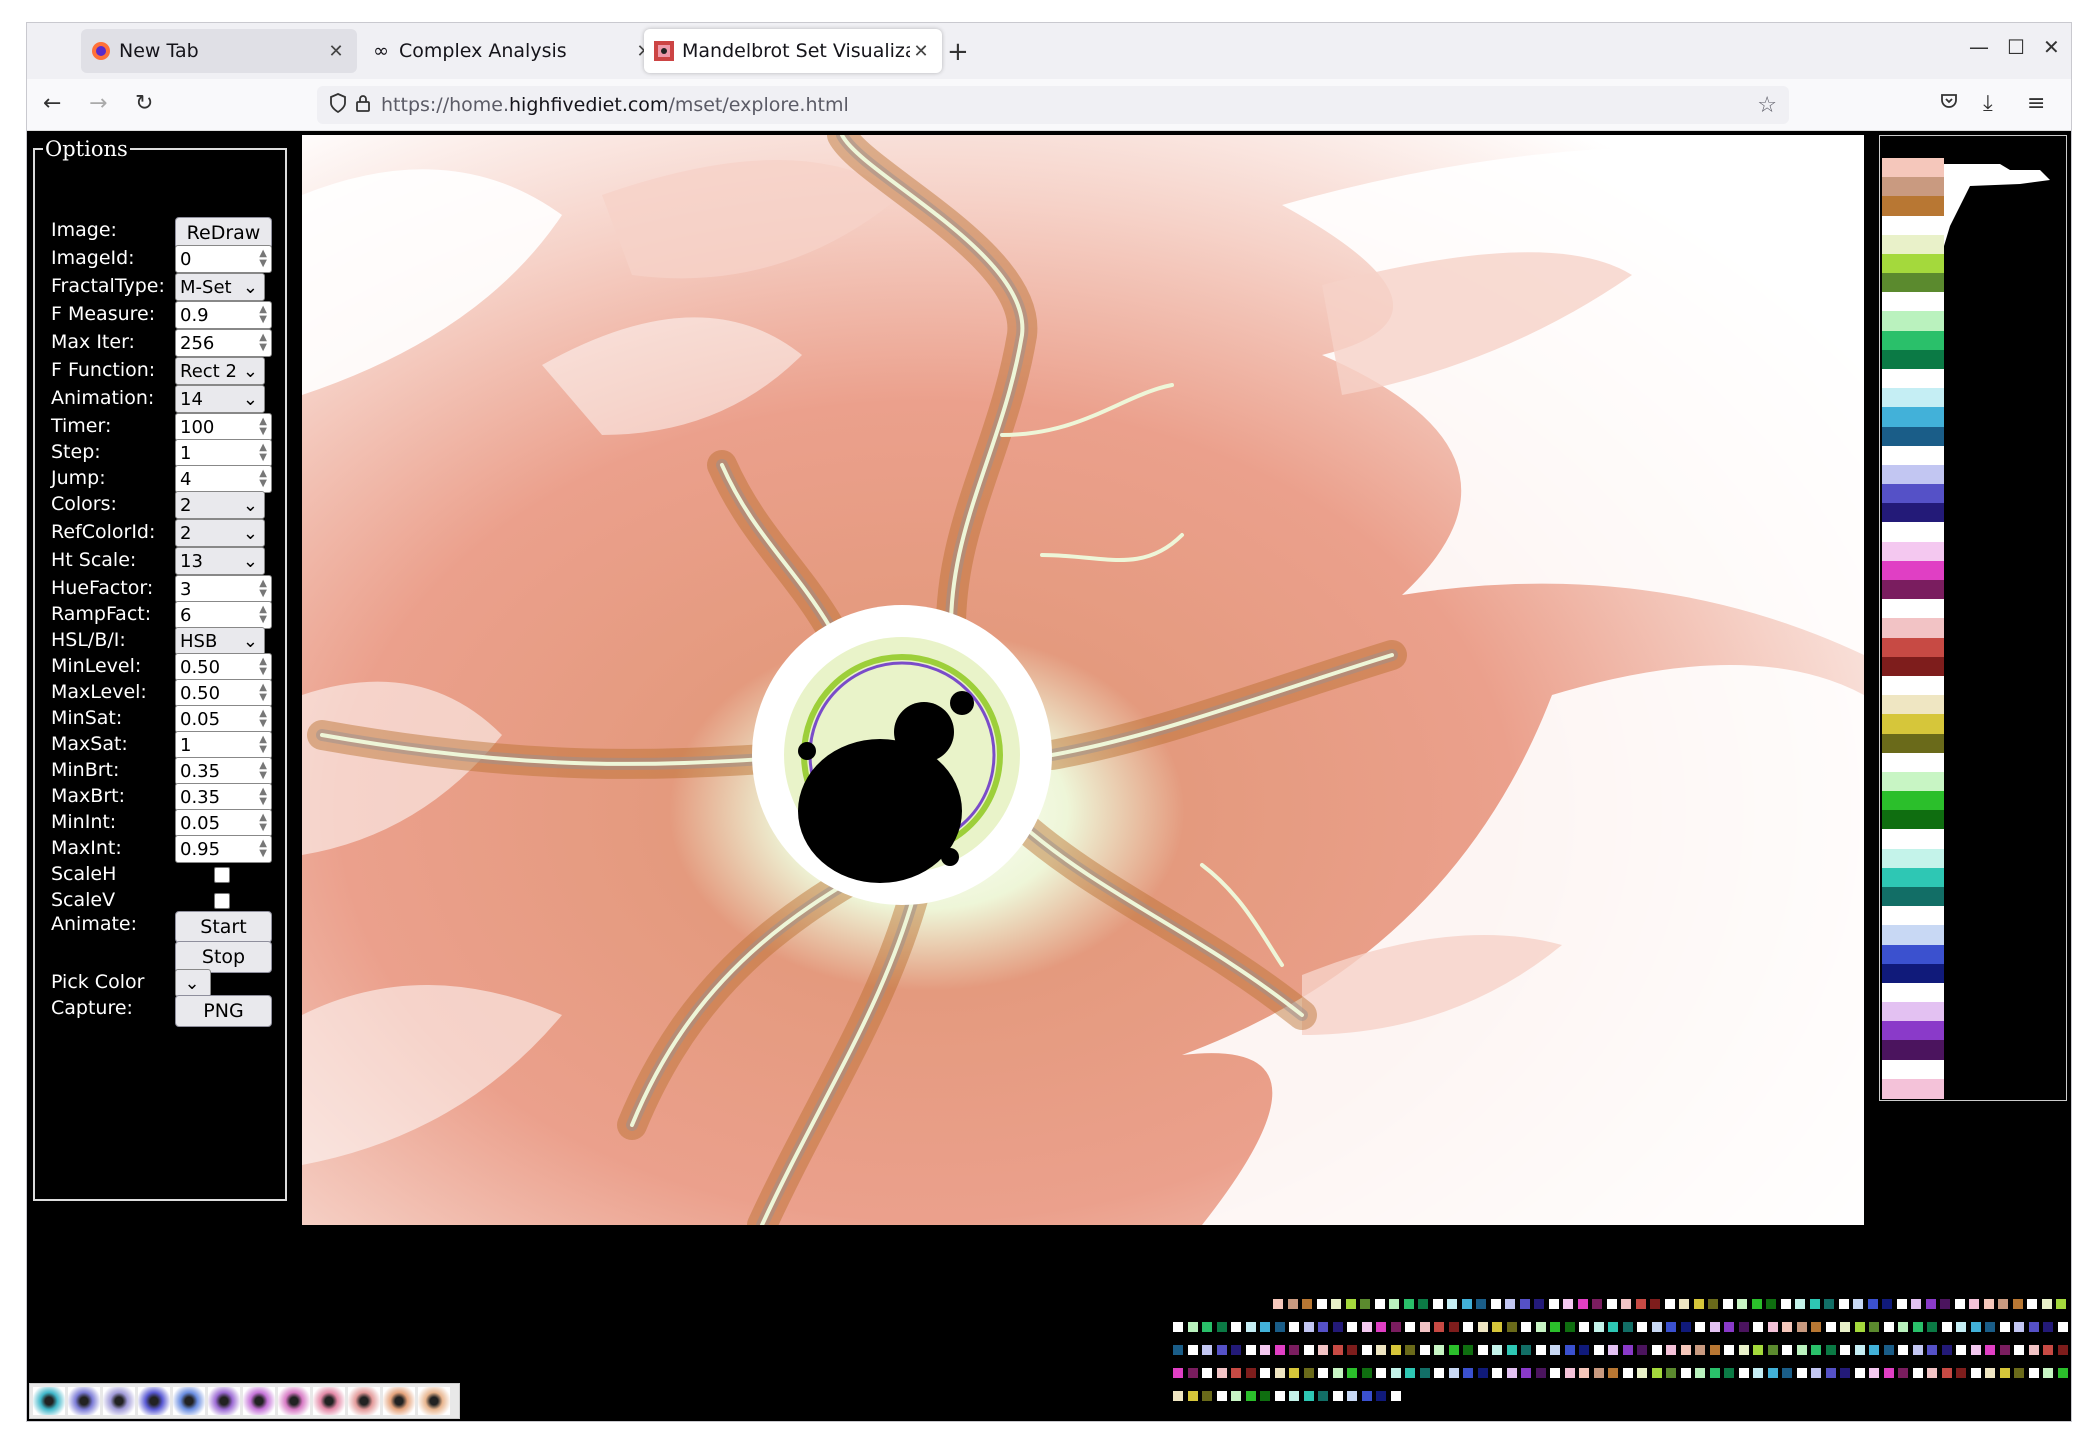 Image resolution: width=2098 pixels, height=1450 pixels. Describe the element at coordinates (220, 399) in the screenshot. I see `animation-select: 14 ⌄` at that location.